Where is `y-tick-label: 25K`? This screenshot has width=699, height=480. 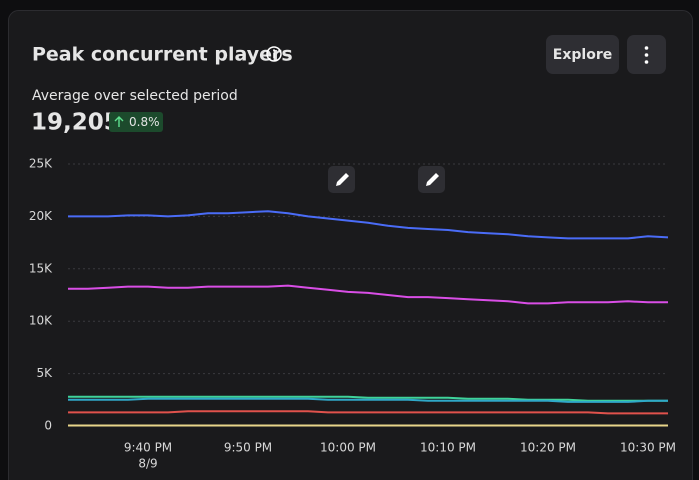
y-tick-label: 25K is located at coordinates (41, 164).